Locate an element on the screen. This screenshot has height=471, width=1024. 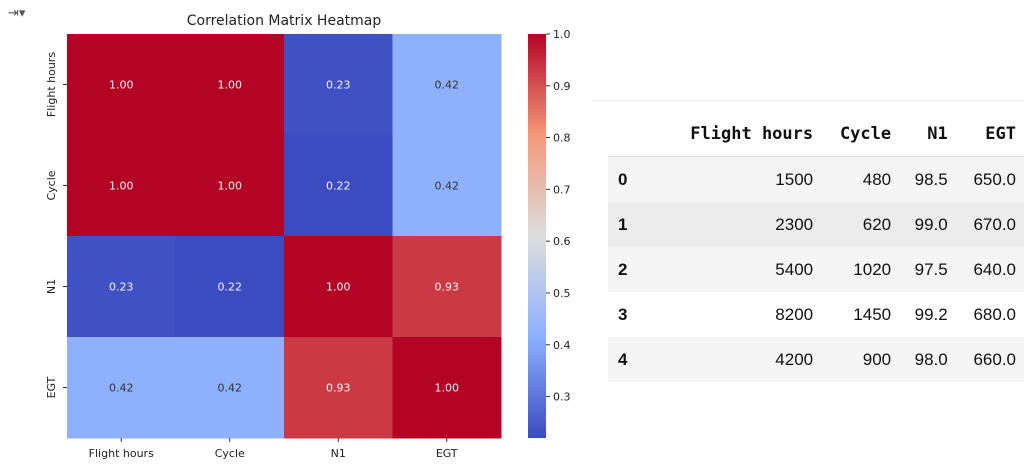
table-cell: 640.0 is located at coordinates (994, 269).